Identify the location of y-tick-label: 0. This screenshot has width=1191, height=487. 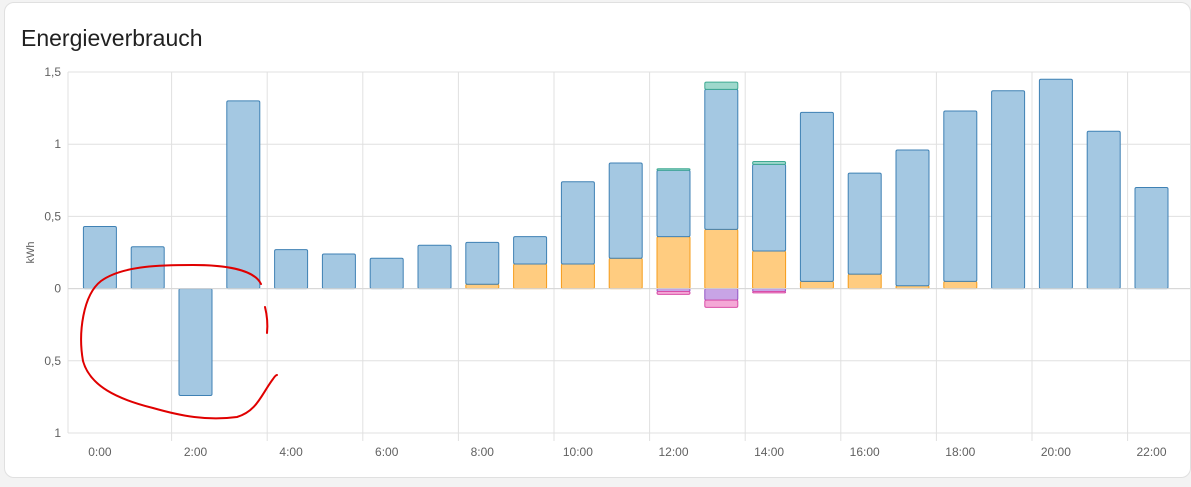
(57, 289).